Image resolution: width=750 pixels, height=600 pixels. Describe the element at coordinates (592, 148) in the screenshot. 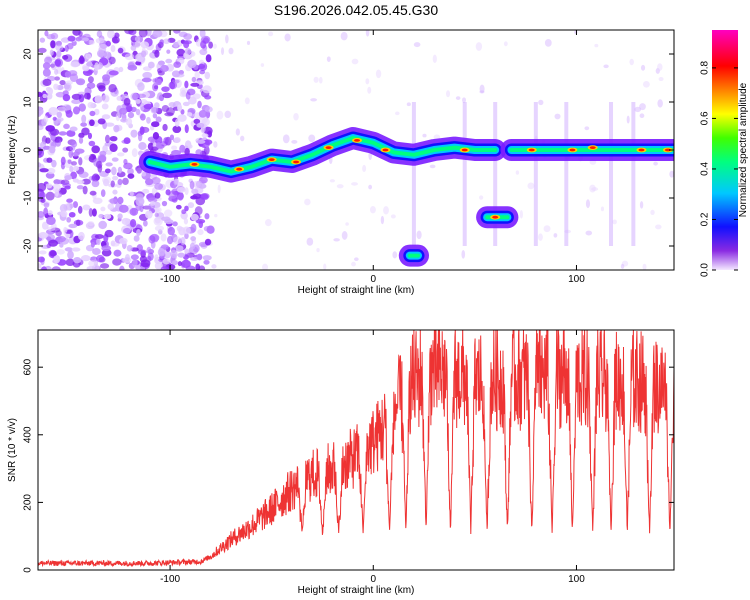

I see `spectrogram-hotspot` at that location.